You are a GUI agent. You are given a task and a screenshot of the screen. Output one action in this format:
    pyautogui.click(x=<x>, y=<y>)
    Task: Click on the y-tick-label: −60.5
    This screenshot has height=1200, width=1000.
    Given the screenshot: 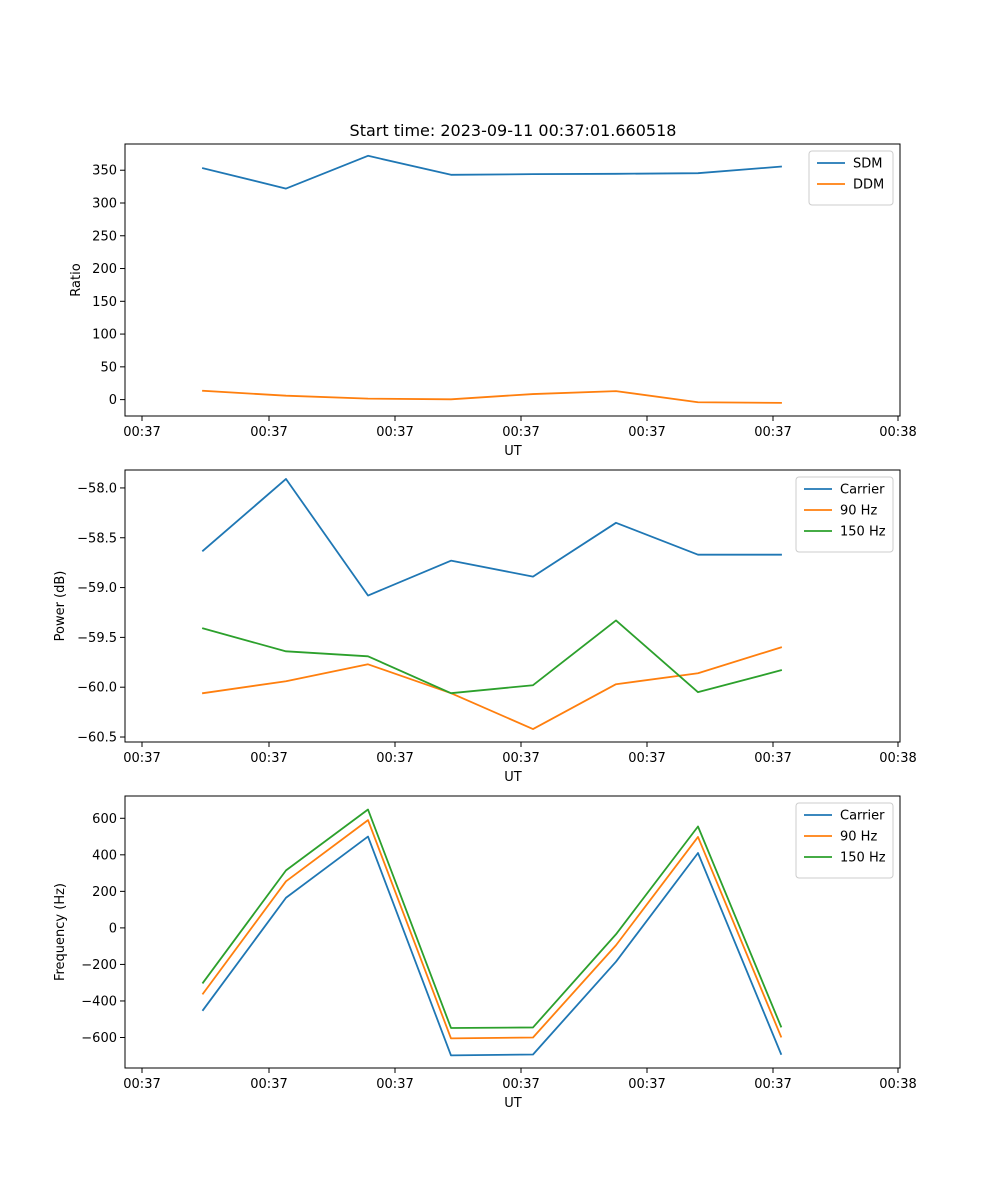 What is the action you would take?
    pyautogui.click(x=97, y=738)
    